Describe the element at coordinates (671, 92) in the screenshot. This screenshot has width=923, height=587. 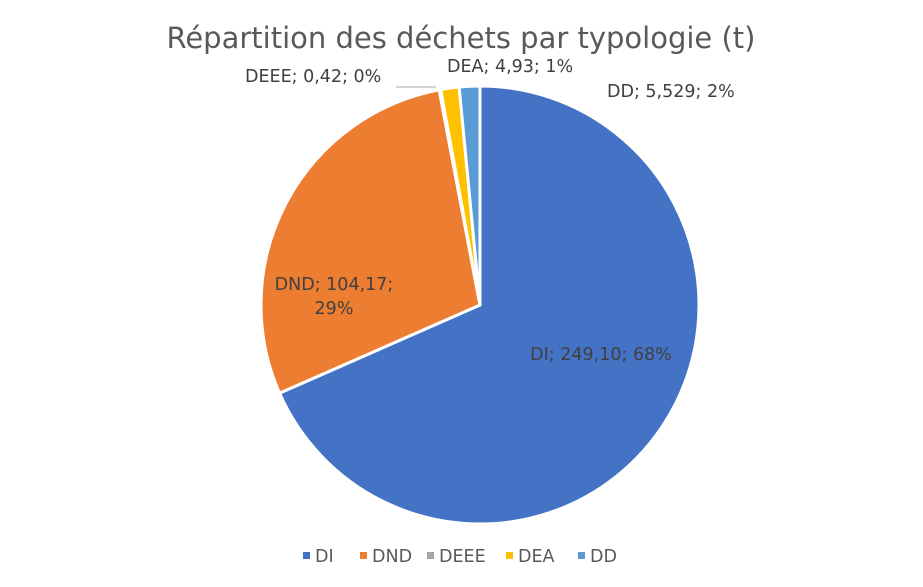
I see `data-label-dd: DD; 5,529; 2%` at that location.